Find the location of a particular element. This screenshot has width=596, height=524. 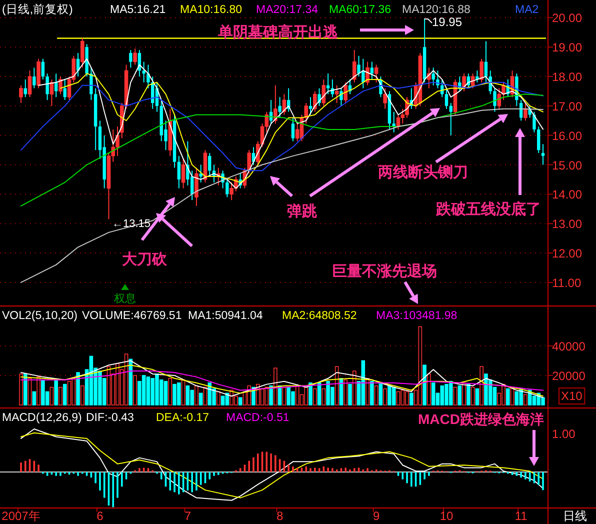

text: X10 is located at coordinates (572, 396).